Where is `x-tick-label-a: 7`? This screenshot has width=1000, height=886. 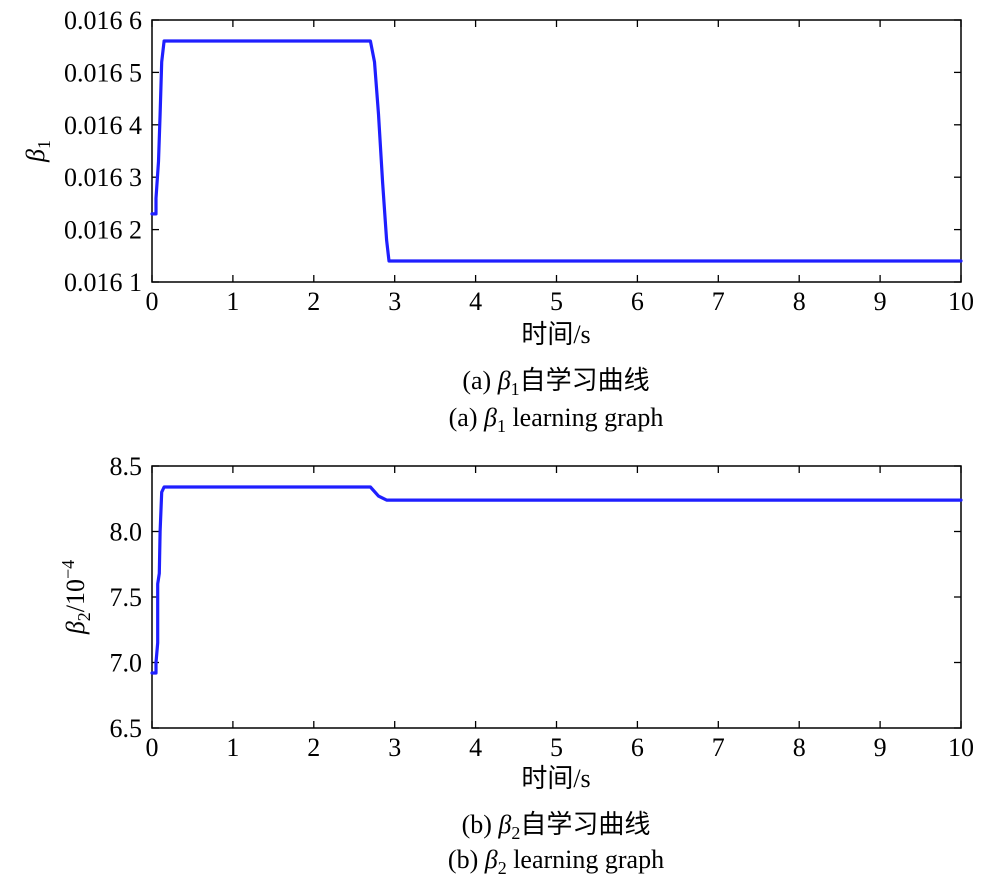
x-tick-label-a: 7 is located at coordinates (718, 301).